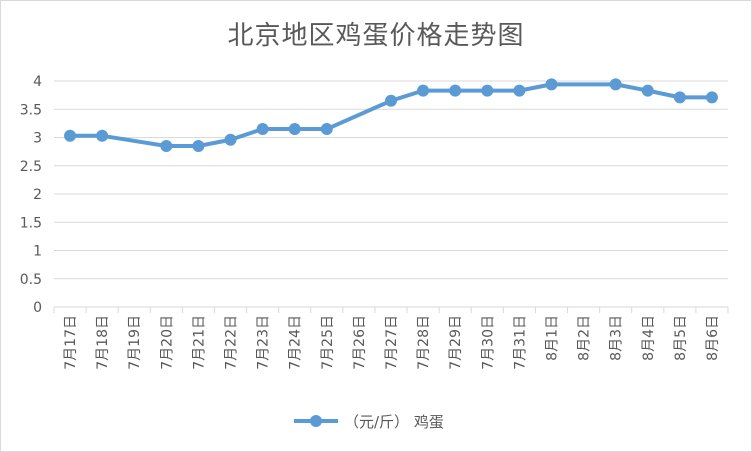 The image size is (752, 452). Describe the element at coordinates (37, 308) in the screenshot. I see `y-tick-label: 0` at that location.